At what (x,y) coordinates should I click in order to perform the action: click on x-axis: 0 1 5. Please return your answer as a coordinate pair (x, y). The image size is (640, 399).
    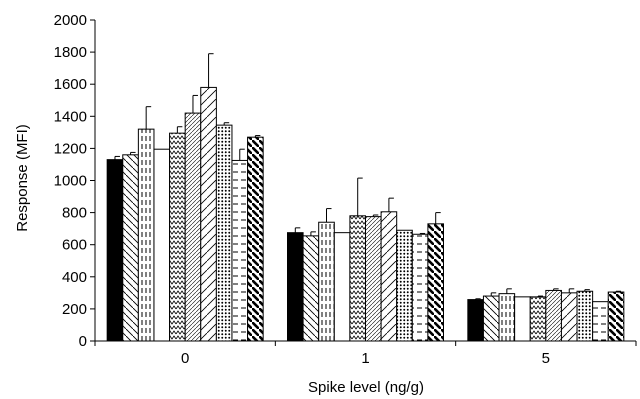
    Looking at the image, I should click on (365, 353).